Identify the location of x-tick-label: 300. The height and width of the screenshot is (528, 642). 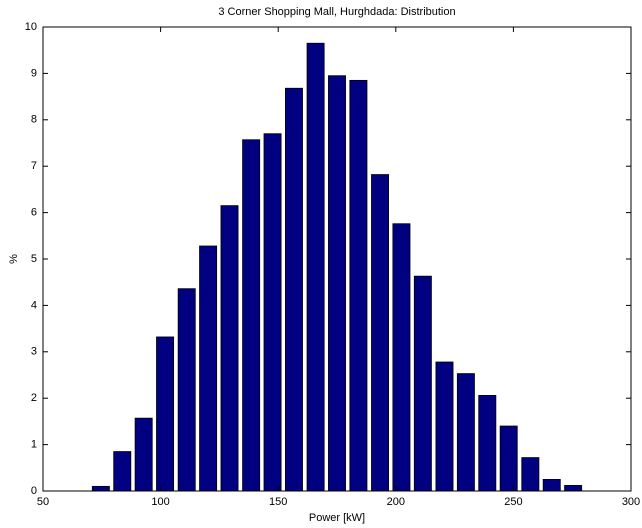
(631, 502).